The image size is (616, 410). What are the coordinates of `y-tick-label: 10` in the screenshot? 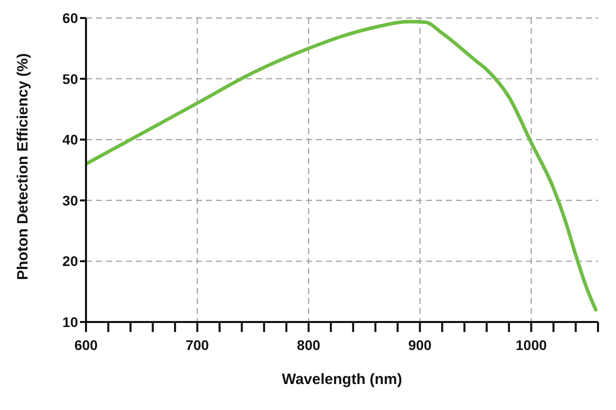 It's located at (70, 322).